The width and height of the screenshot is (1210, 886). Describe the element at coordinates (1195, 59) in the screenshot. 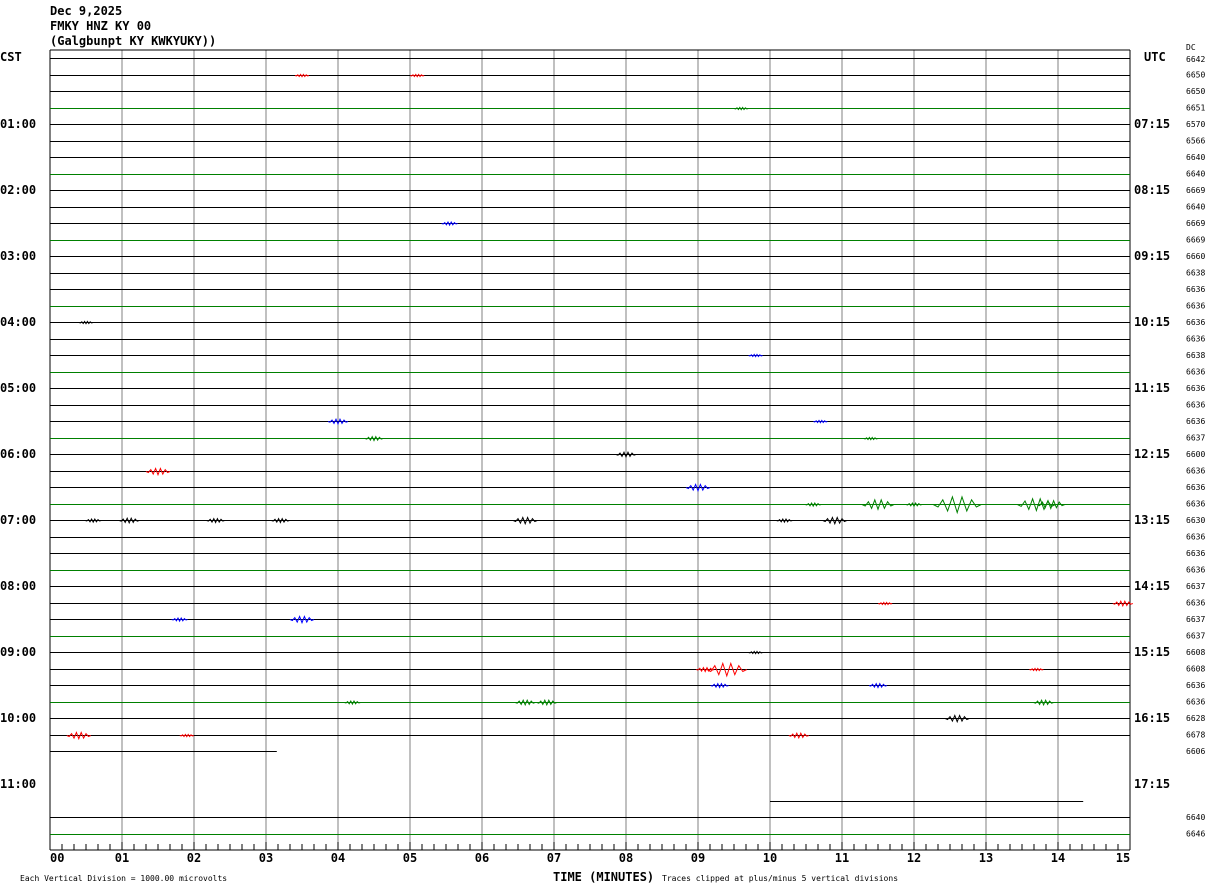

I see `dc-offset-label: 6642` at that location.